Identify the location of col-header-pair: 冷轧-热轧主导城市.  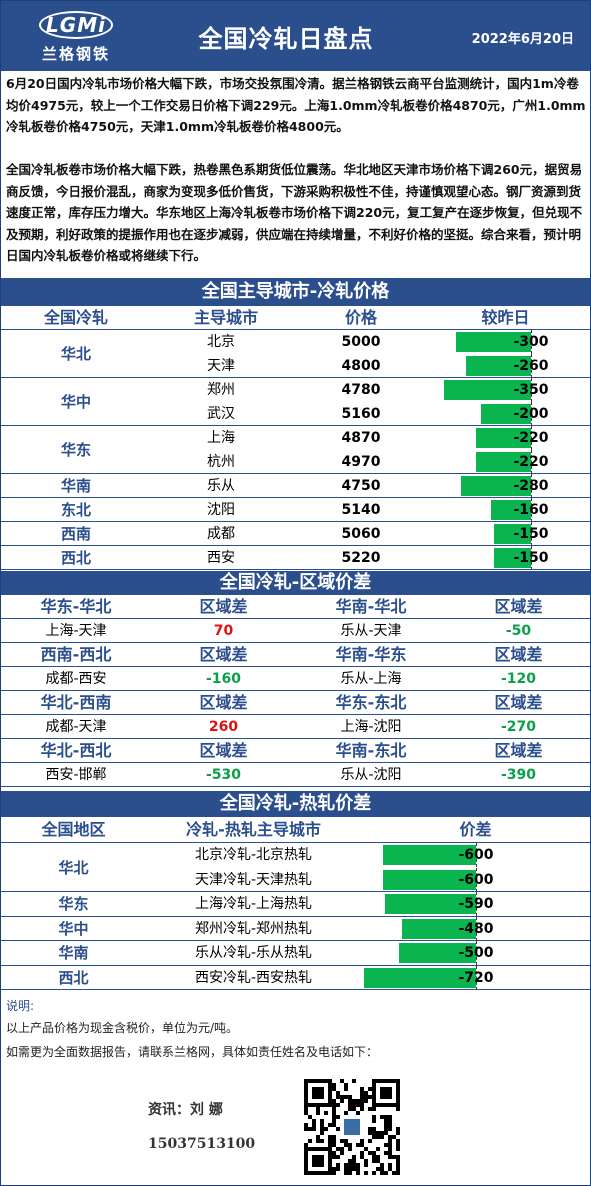
(253, 829).